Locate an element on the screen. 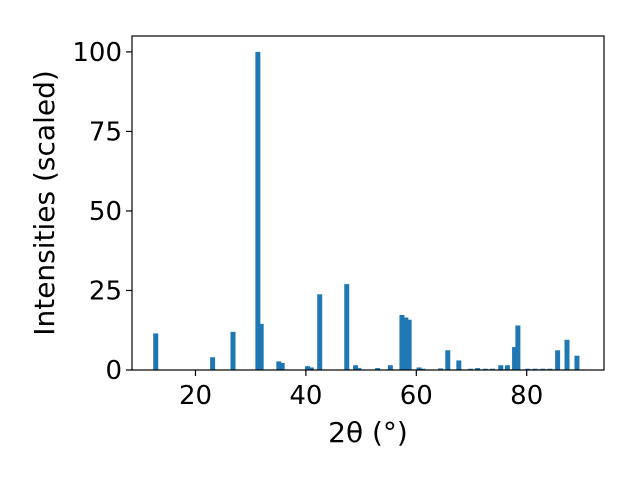 This screenshot has height=480, width=640. y-axis-label: Intensities (scaled) is located at coordinates (44, 203).